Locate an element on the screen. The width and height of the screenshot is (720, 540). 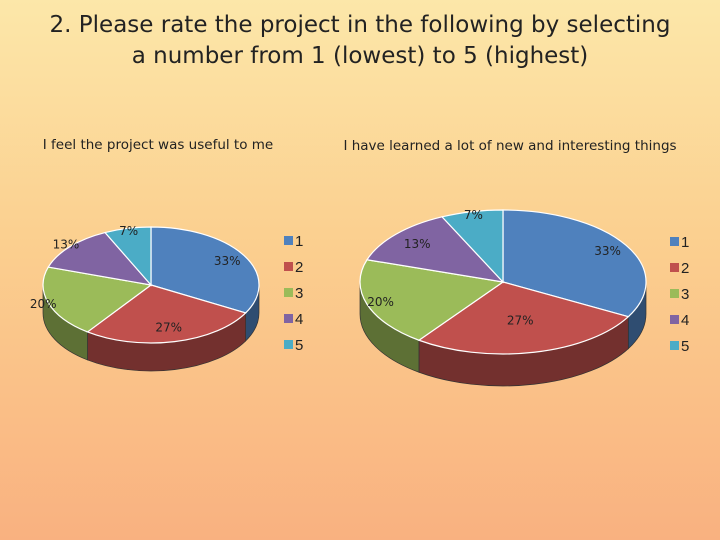
pie-chart-1: 33% 27% 20% 13% 7% is located at coordinates (145, 298).